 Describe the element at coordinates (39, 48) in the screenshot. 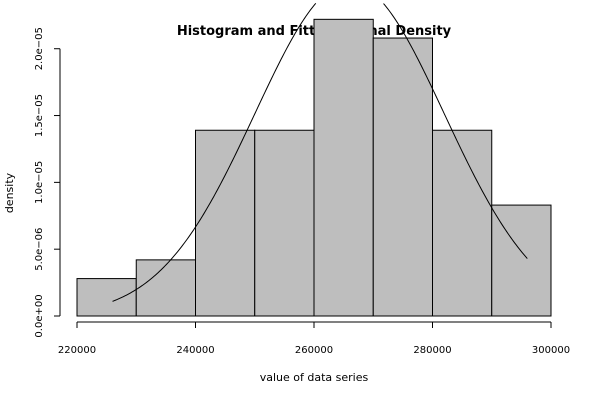

I see `y-tick-label: 2.0e−05` at that location.